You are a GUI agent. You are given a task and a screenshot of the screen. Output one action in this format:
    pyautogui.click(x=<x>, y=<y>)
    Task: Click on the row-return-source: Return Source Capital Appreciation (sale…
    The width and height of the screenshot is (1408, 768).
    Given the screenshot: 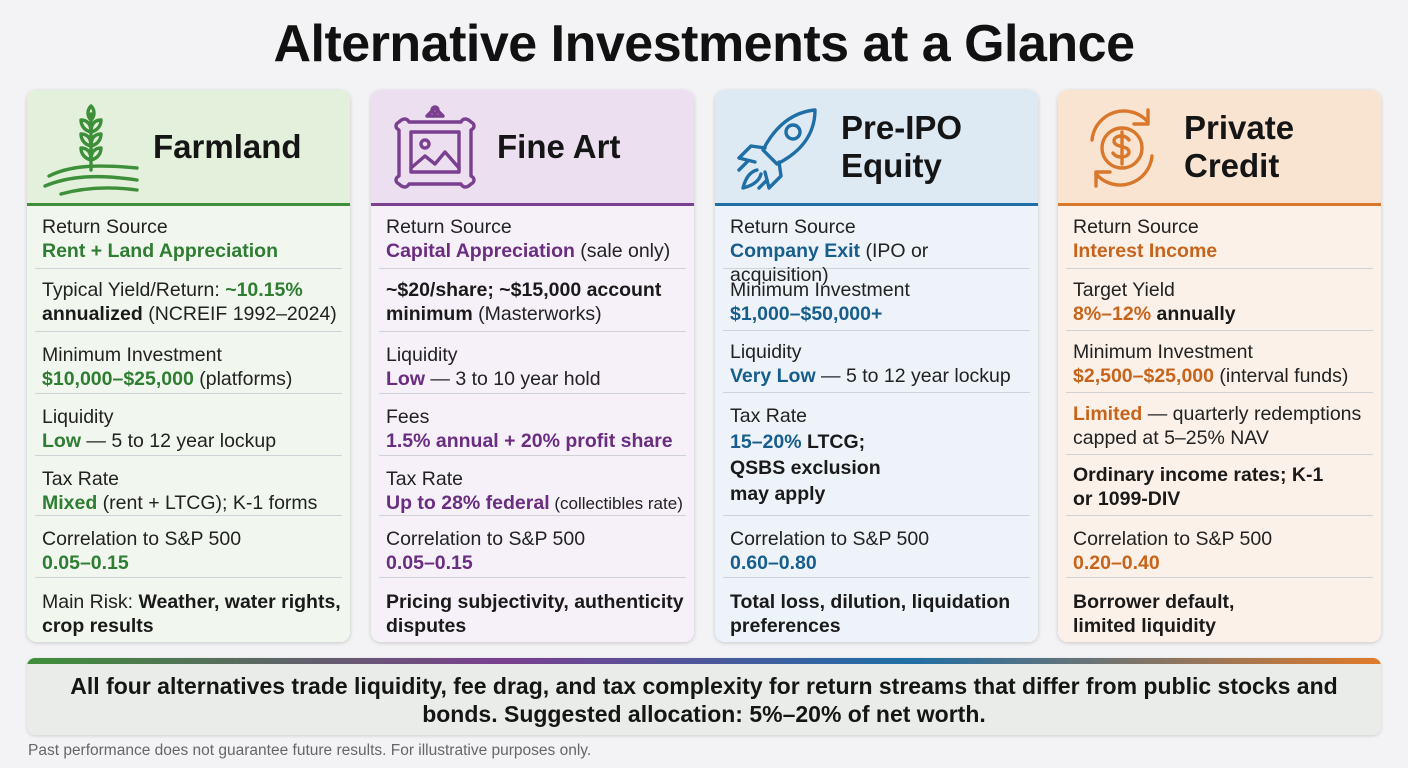 What is the action you would take?
    pyautogui.click(x=532, y=237)
    